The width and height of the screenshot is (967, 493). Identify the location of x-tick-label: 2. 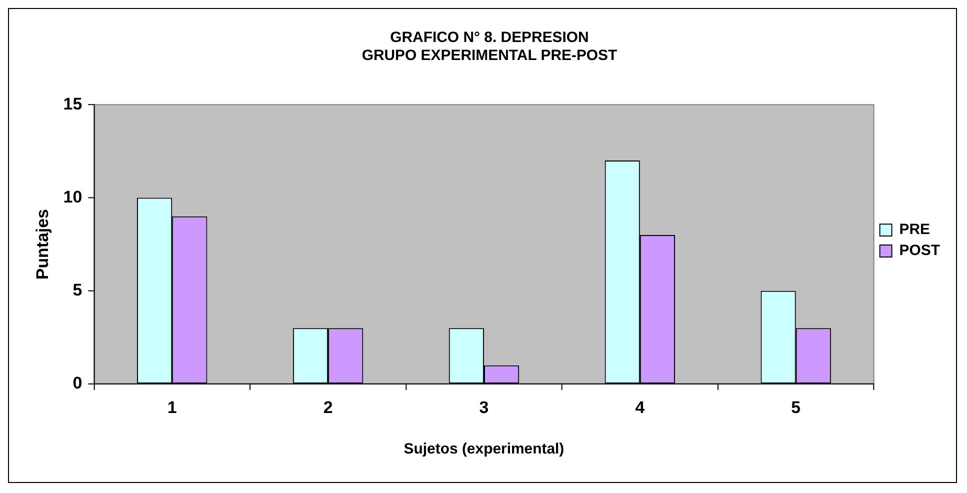
(328, 407).